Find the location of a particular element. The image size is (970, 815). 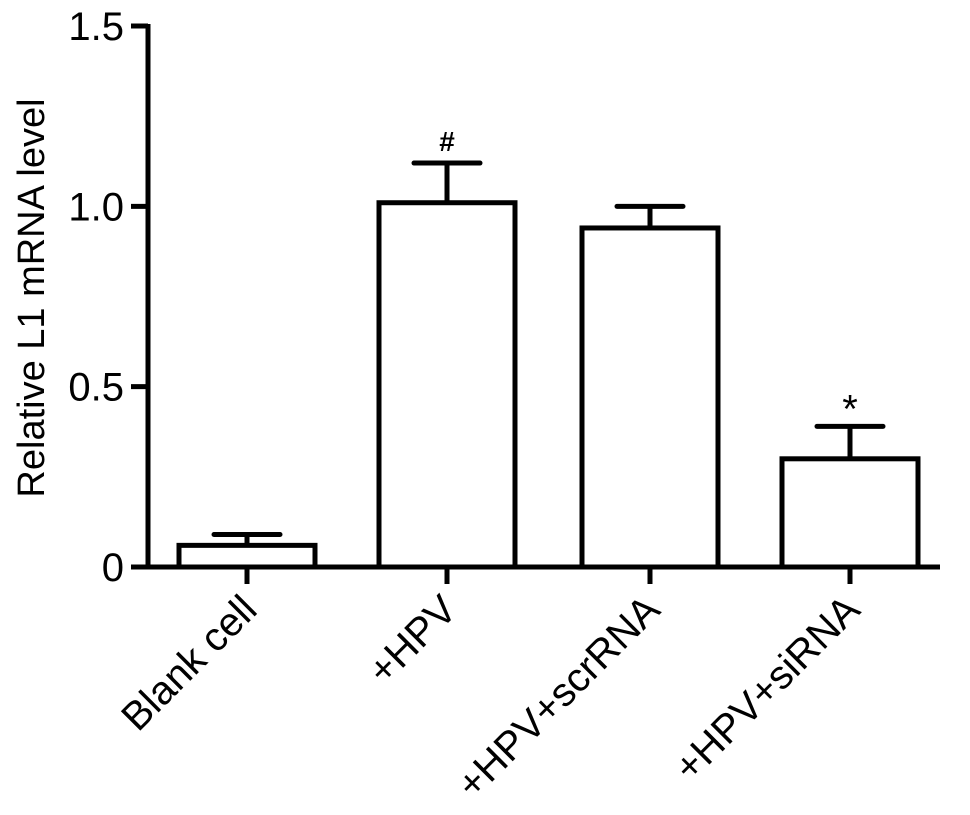

y-tick-label: 0.5 is located at coordinates (96, 388).